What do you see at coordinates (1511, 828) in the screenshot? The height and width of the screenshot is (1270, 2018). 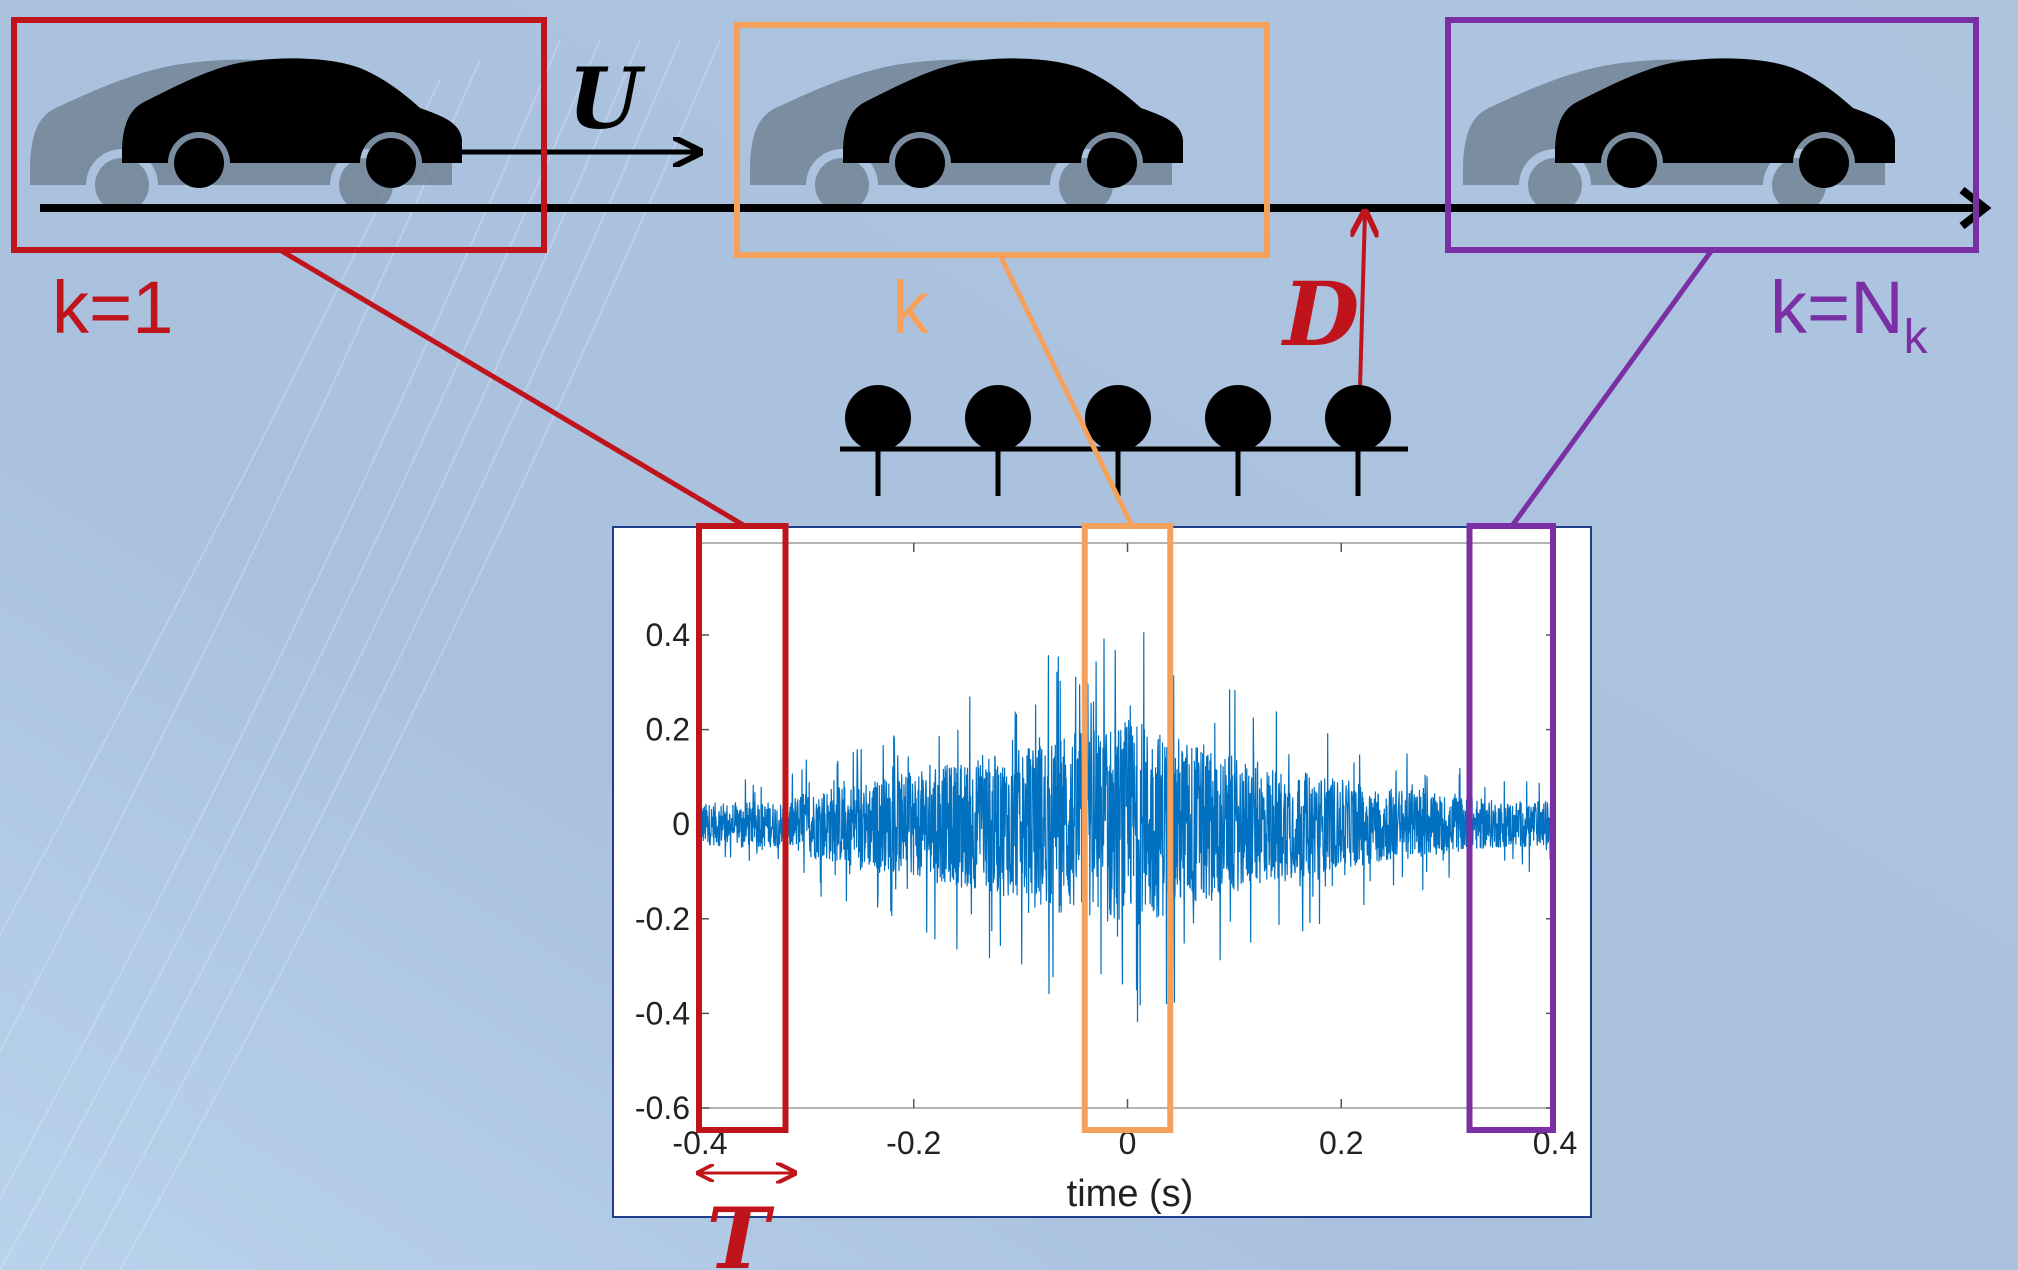 I see `window-last` at bounding box center [1511, 828].